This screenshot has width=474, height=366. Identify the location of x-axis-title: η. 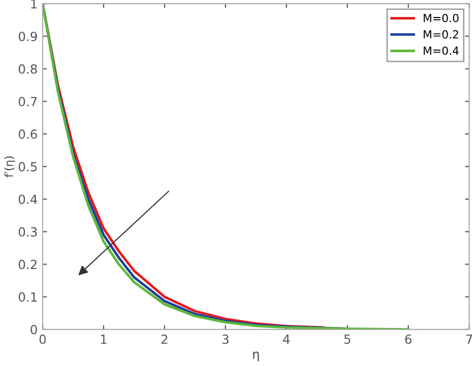
(256, 357).